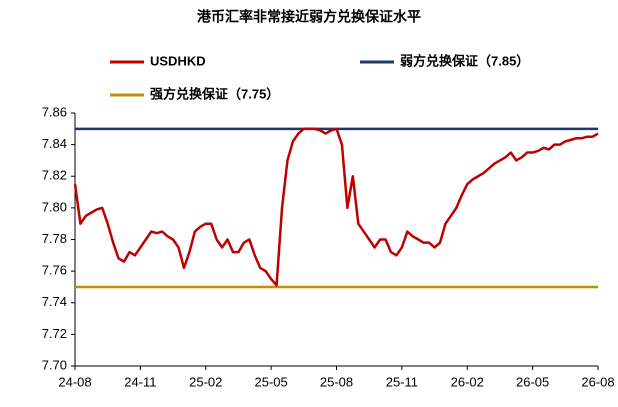 Image resolution: width=618 pixels, height=407 pixels. Describe the element at coordinates (74, 381) in the screenshot. I see `x-tick-label: 24-08` at that location.